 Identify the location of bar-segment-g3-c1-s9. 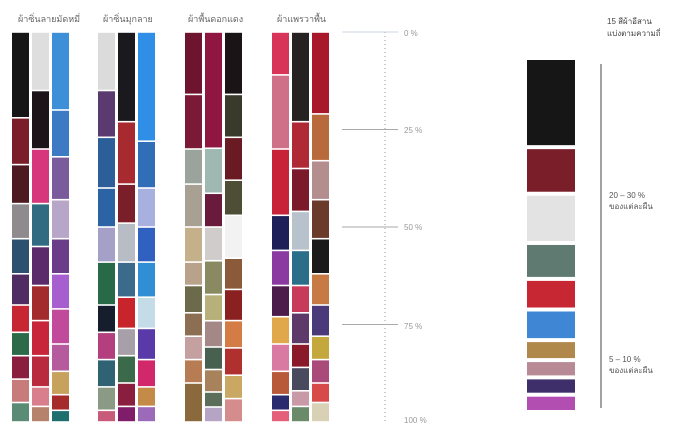
(193, 348).